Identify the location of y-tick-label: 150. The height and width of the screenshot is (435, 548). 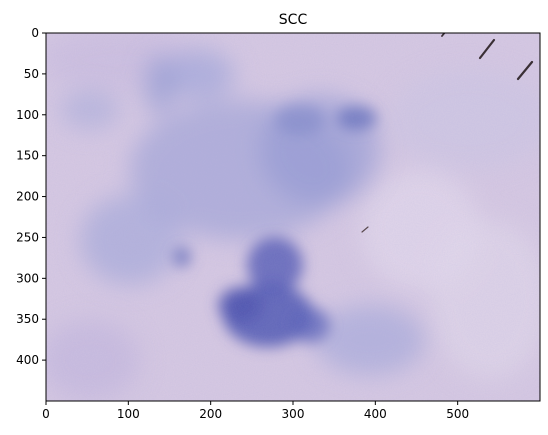
(27, 156).